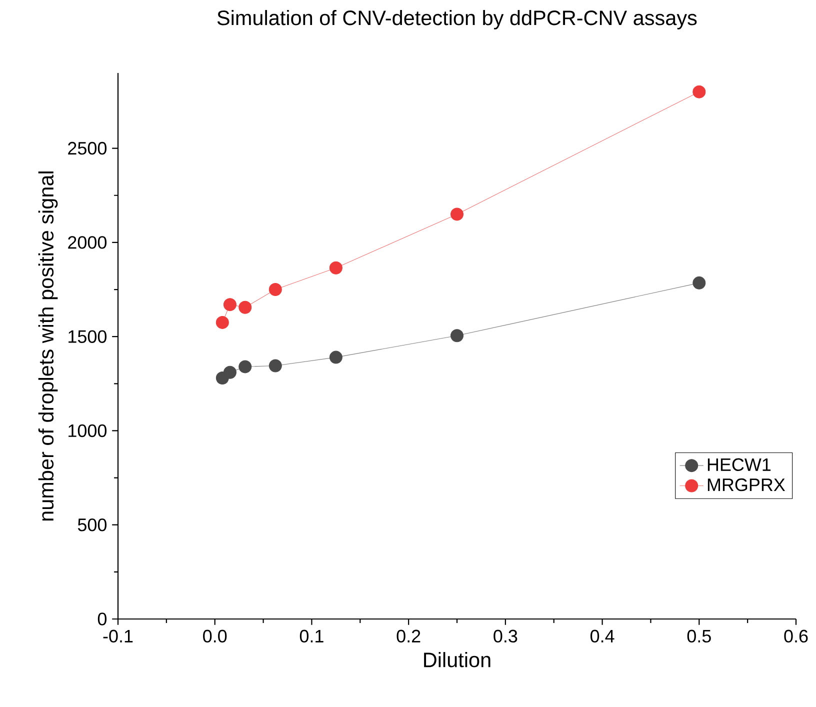 The image size is (816, 707). Describe the element at coordinates (408, 636) in the screenshot. I see `x-tick-label: 0.2` at that location.